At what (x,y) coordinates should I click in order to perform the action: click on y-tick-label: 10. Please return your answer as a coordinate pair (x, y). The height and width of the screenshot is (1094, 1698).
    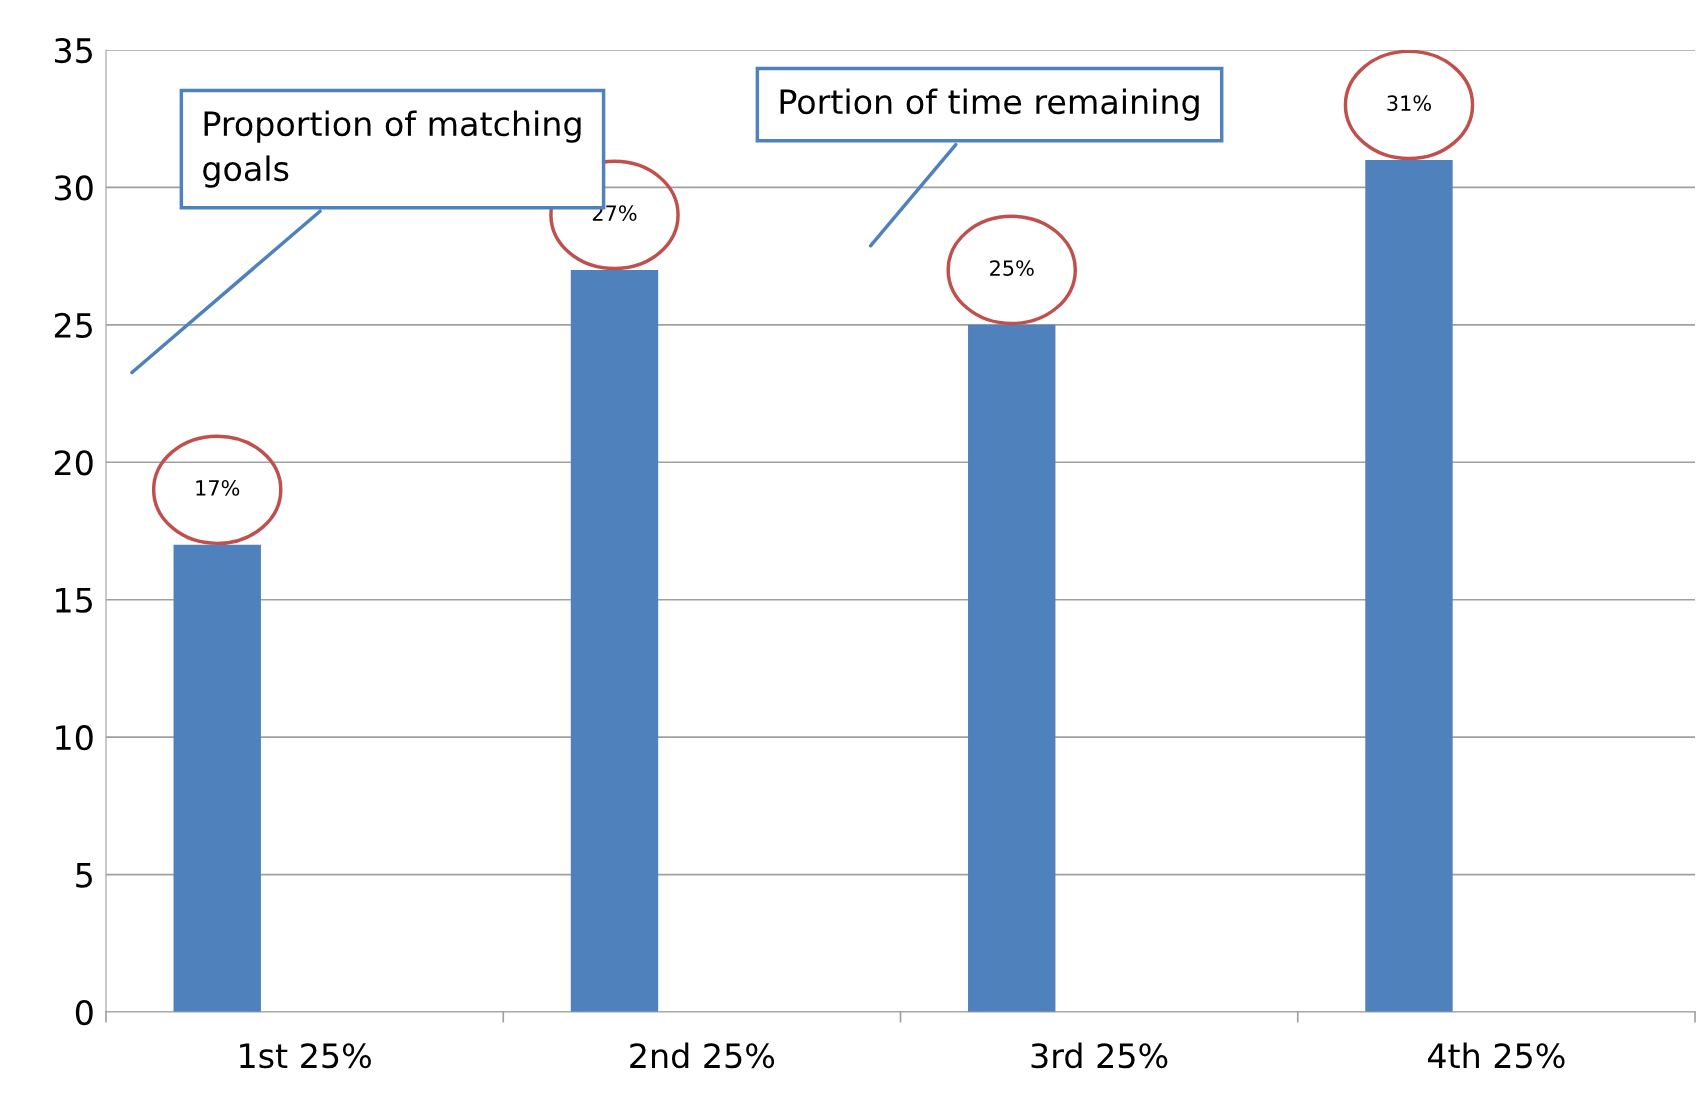
    Looking at the image, I should click on (74, 738).